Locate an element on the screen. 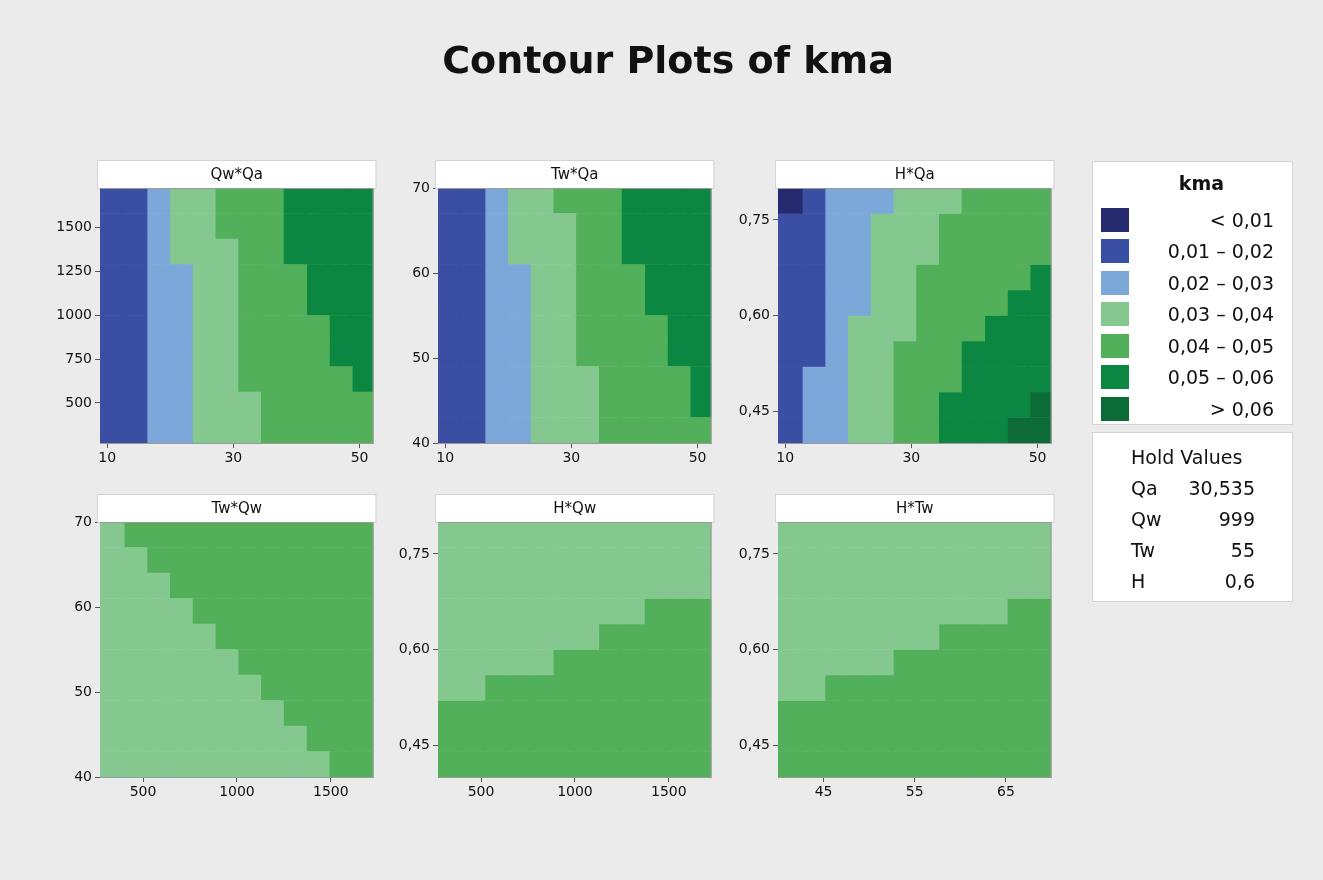 The width and height of the screenshot is (1323, 880). text: 0,6 is located at coordinates (1239, 581).